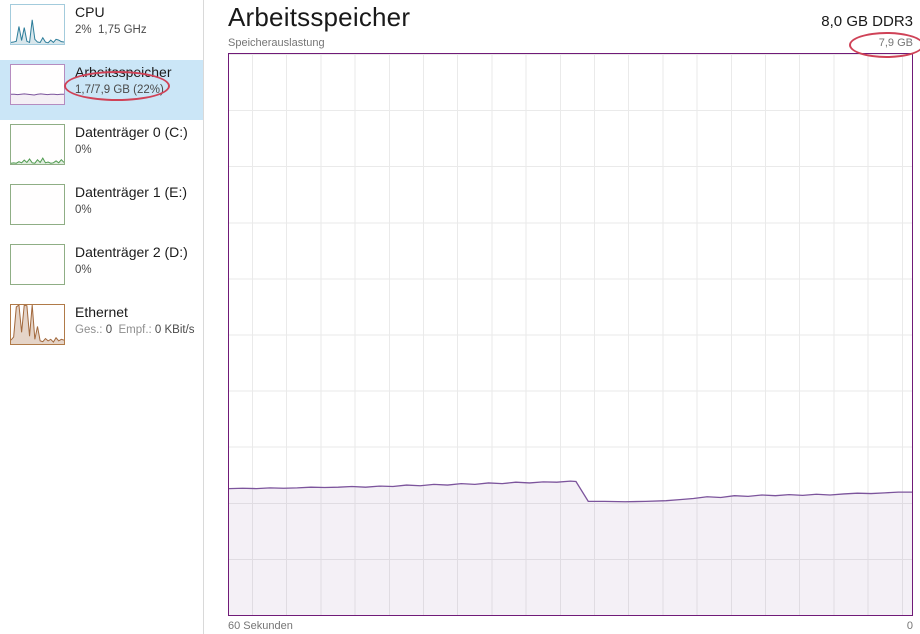 Image resolution: width=920 pixels, height=634 pixels. What do you see at coordinates (867, 21) in the screenshot?
I see `memory-total-label: 8,0 GB DDR3` at bounding box center [867, 21].